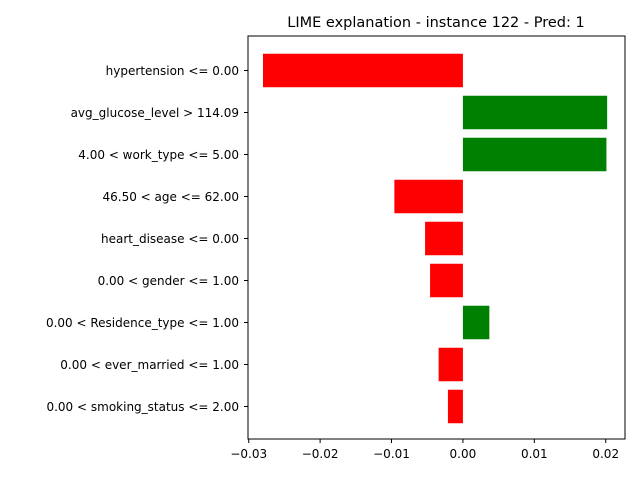  I want to click on x-tick-label: −0.02, so click(320, 454).